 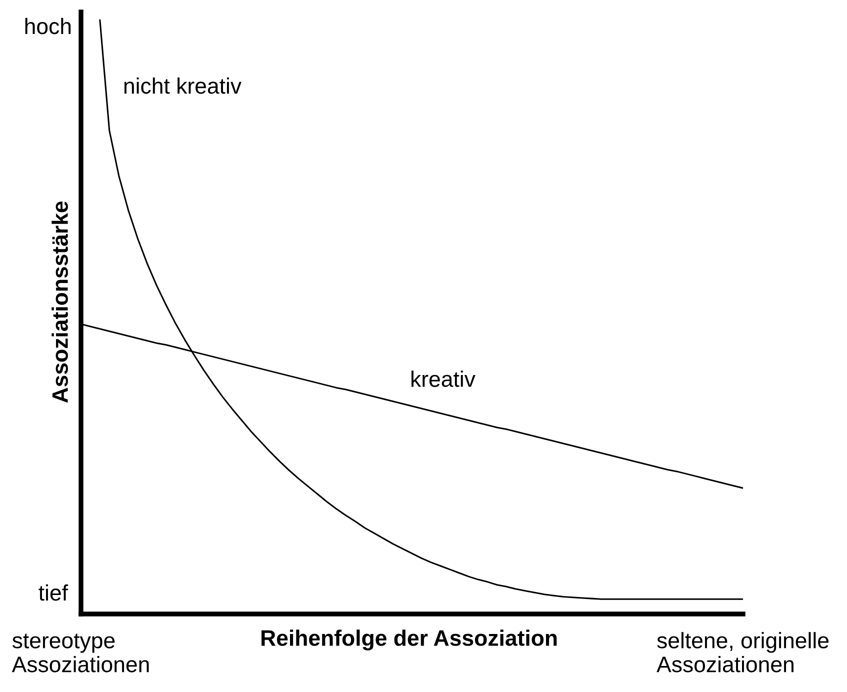 I want to click on text: tief, so click(x=53, y=592).